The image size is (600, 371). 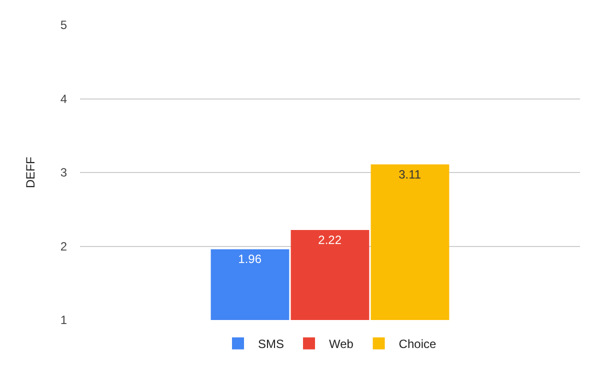 What do you see at coordinates (64, 173) in the screenshot?
I see `y-tick-label: 3` at bounding box center [64, 173].